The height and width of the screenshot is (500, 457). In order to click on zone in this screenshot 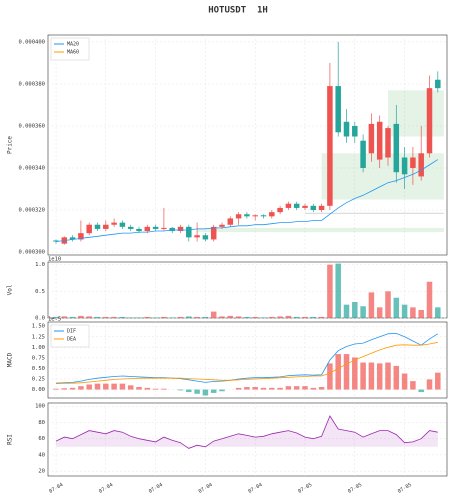, I will do `click(320, 230)`.